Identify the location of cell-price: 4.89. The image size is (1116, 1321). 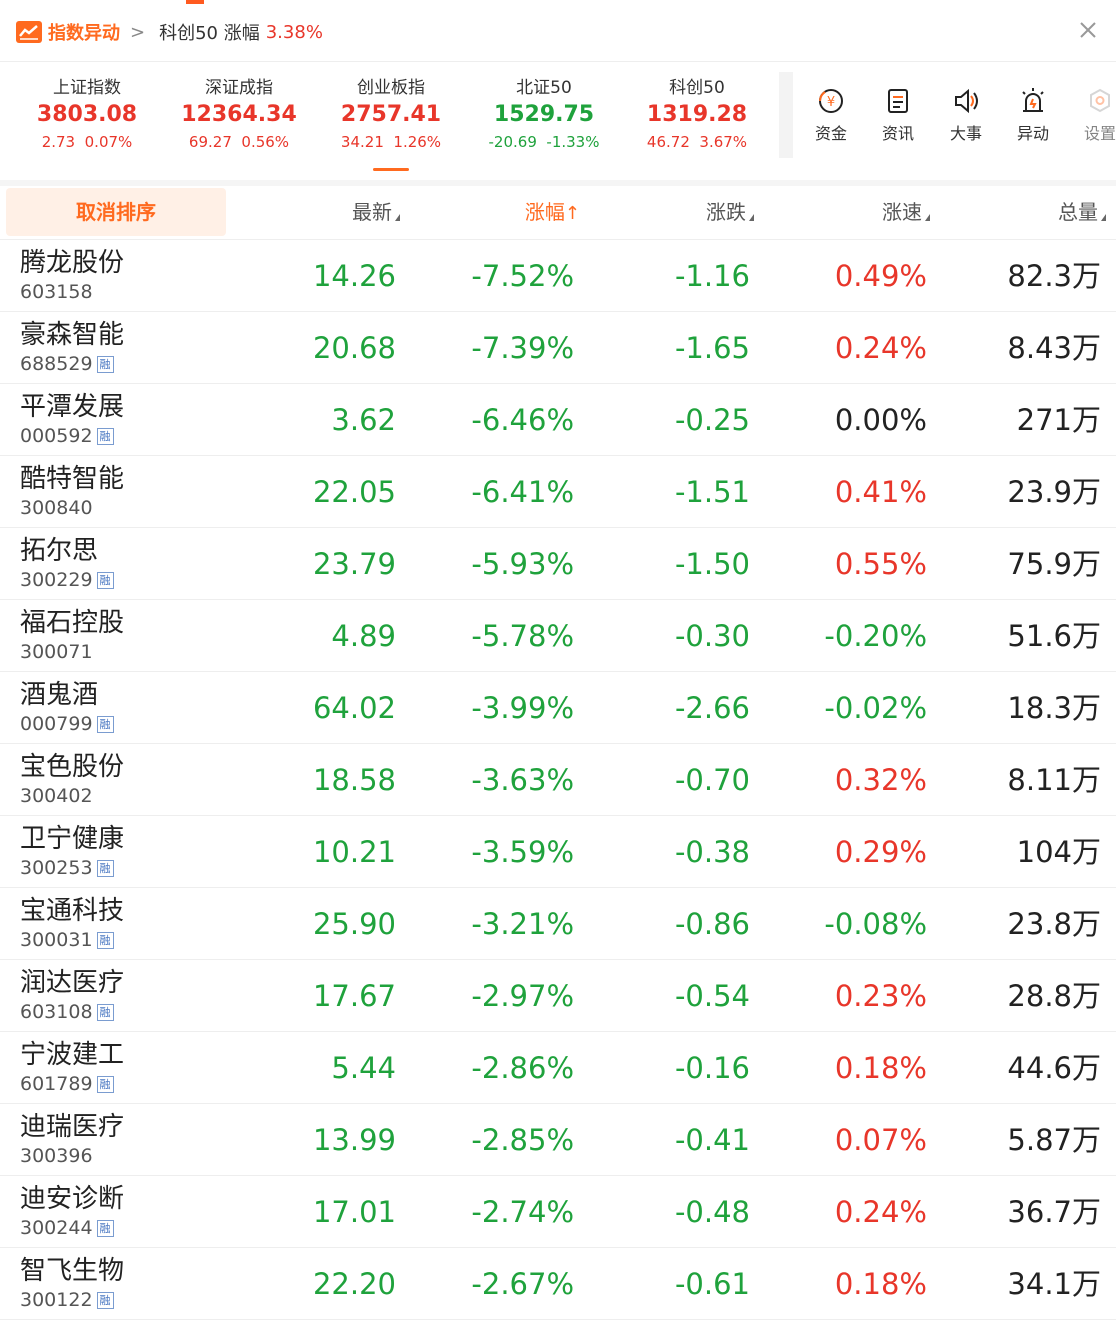
(363, 636).